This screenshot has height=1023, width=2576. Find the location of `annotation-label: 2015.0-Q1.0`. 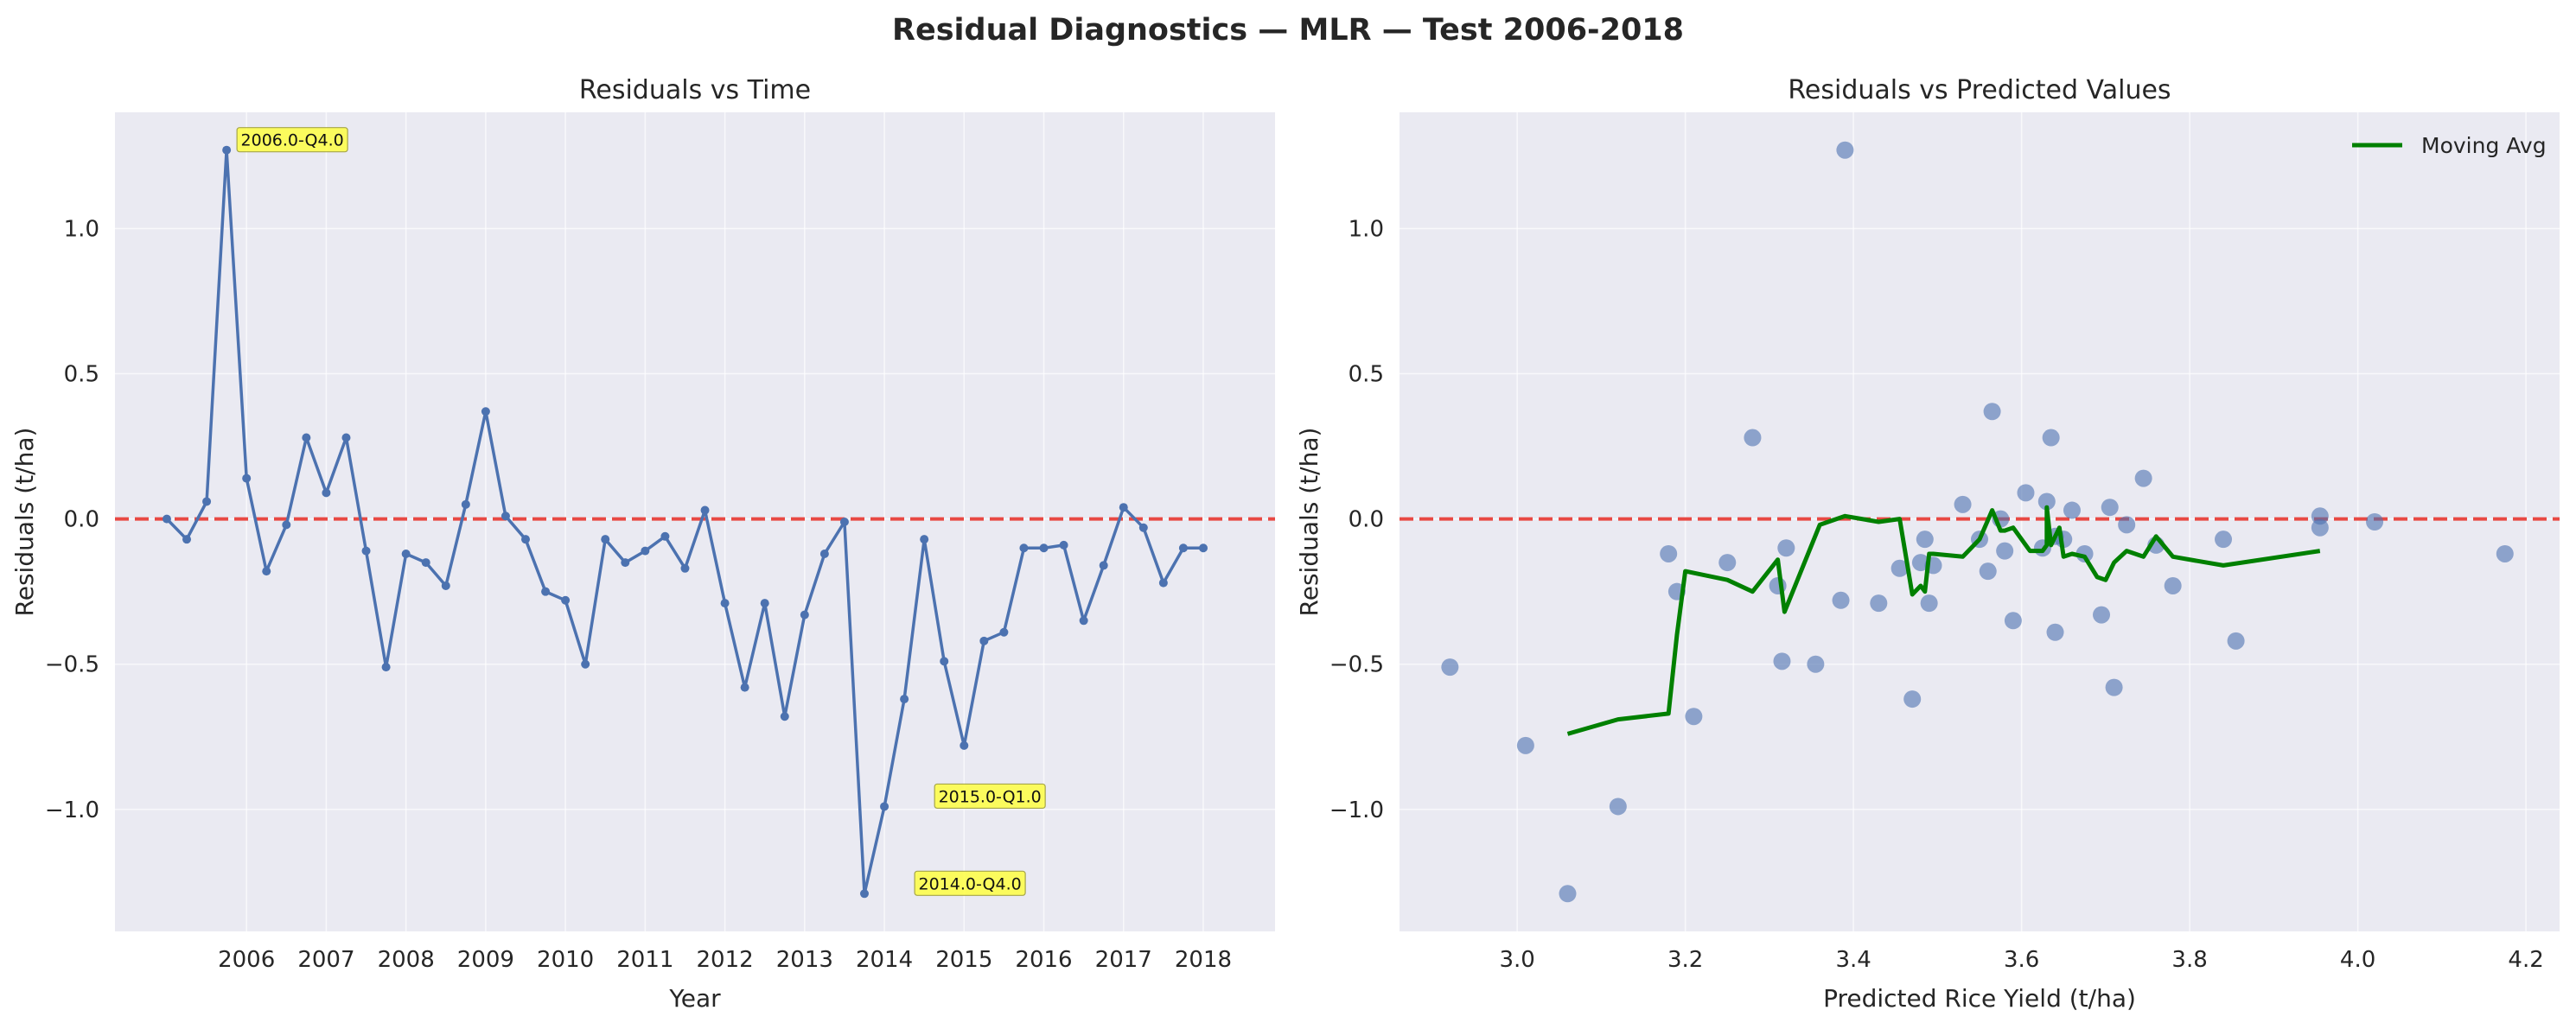

annotation-label: 2015.0-Q1.0 is located at coordinates (990, 796).